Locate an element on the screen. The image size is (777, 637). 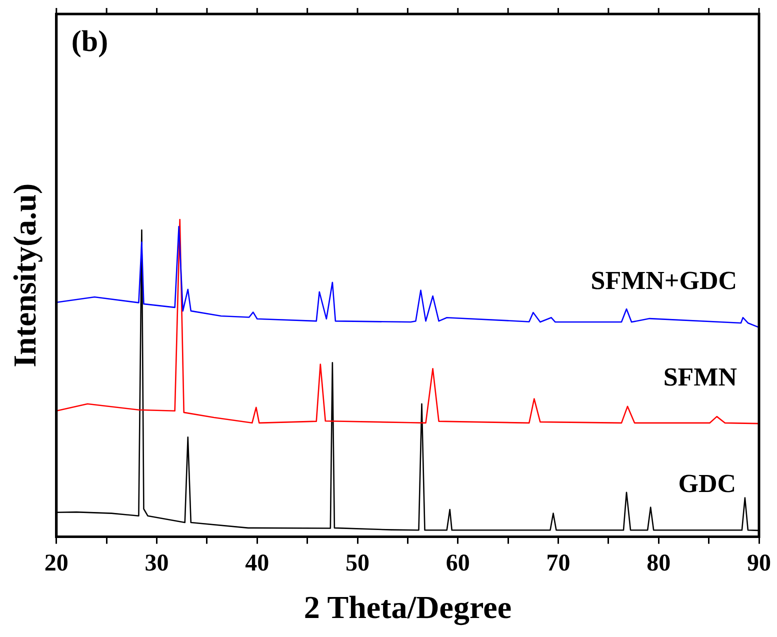
x-tick-label: 30 is located at coordinates (156, 563).